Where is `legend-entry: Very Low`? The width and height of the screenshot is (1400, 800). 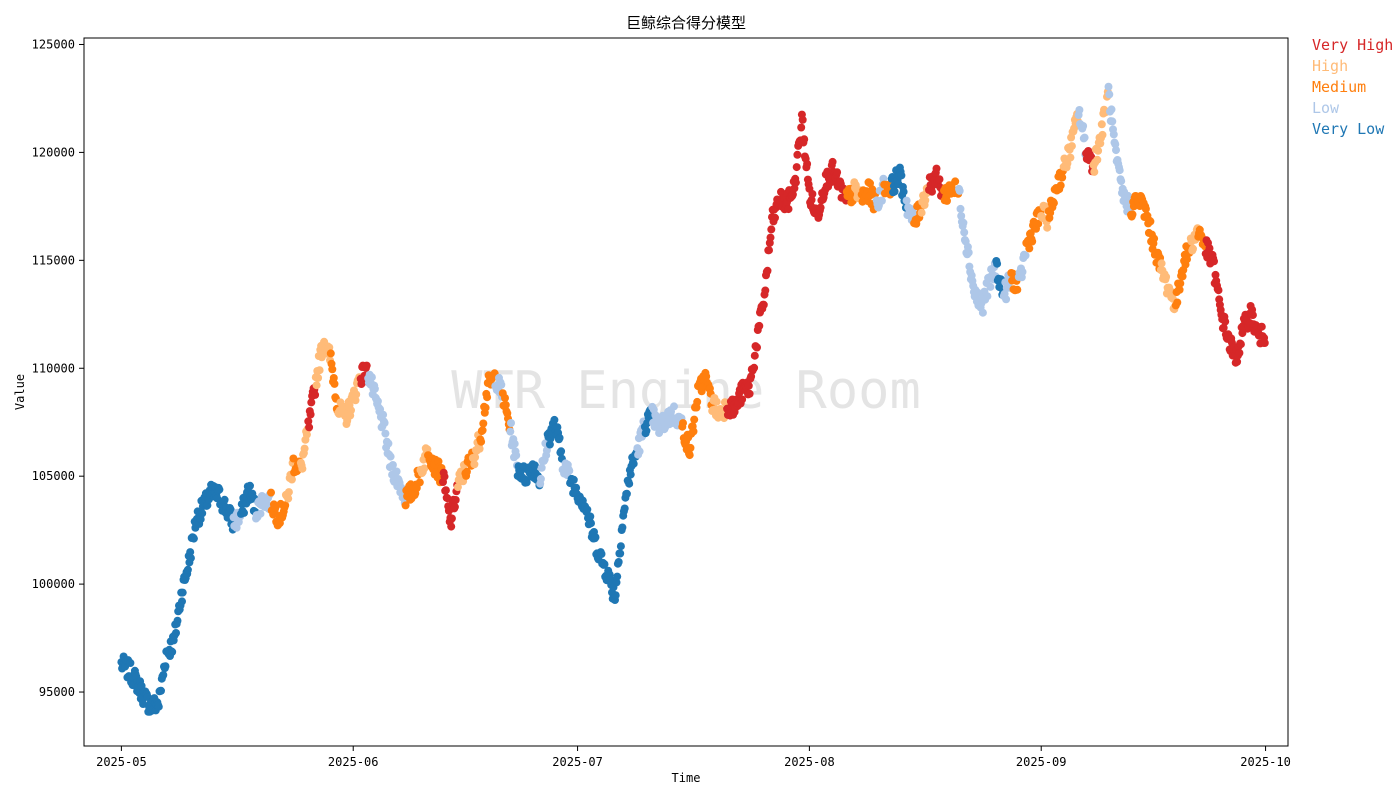 legend-entry: Very Low is located at coordinates (1348, 129).